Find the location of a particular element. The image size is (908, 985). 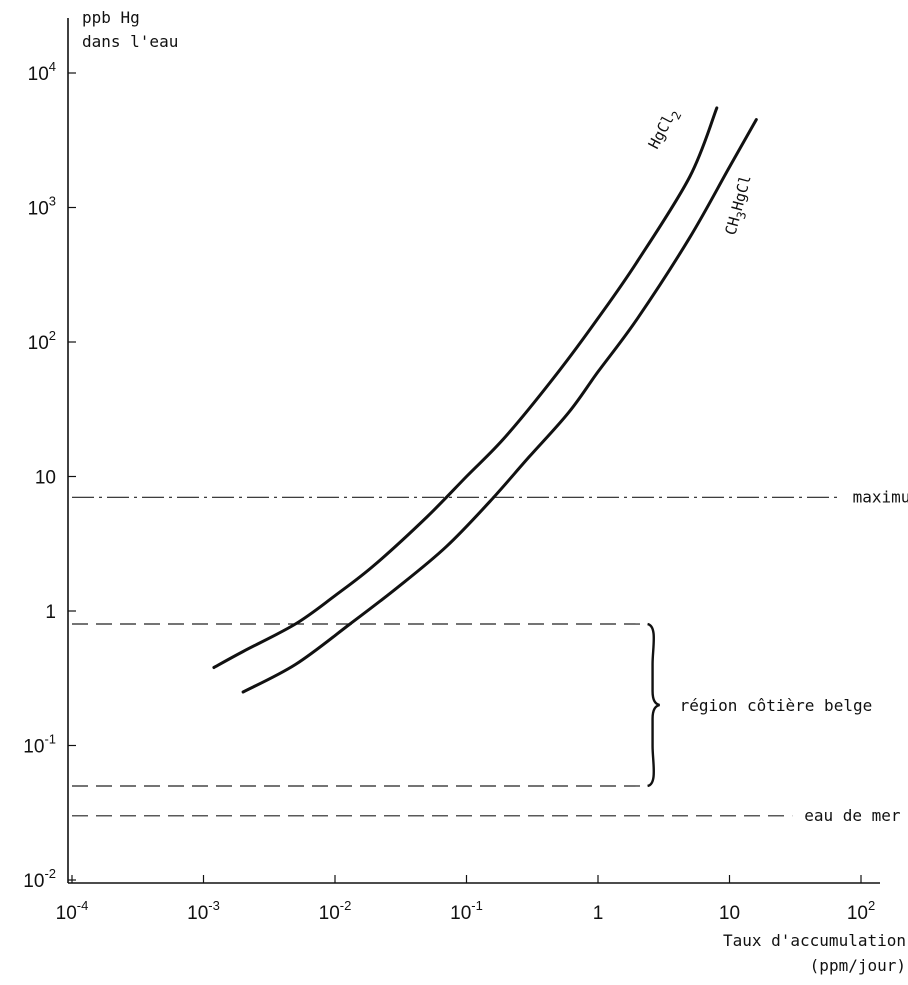

x-tick-label-2: 10⁻² is located at coordinates (335, 911).